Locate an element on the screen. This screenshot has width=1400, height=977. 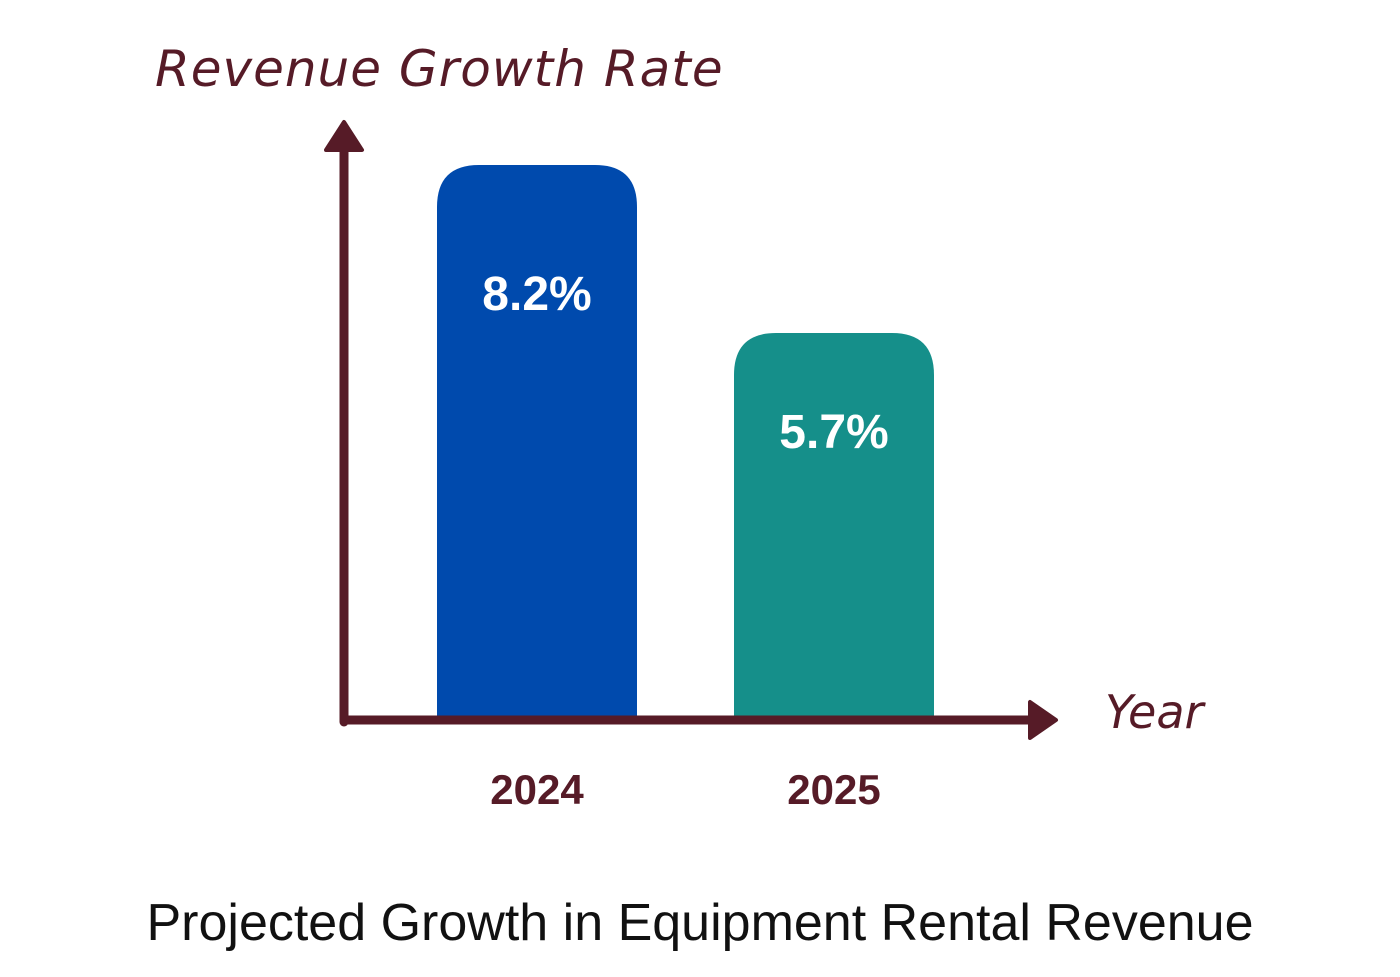
y-axis-arrow-icon is located at coordinates (344, 136).